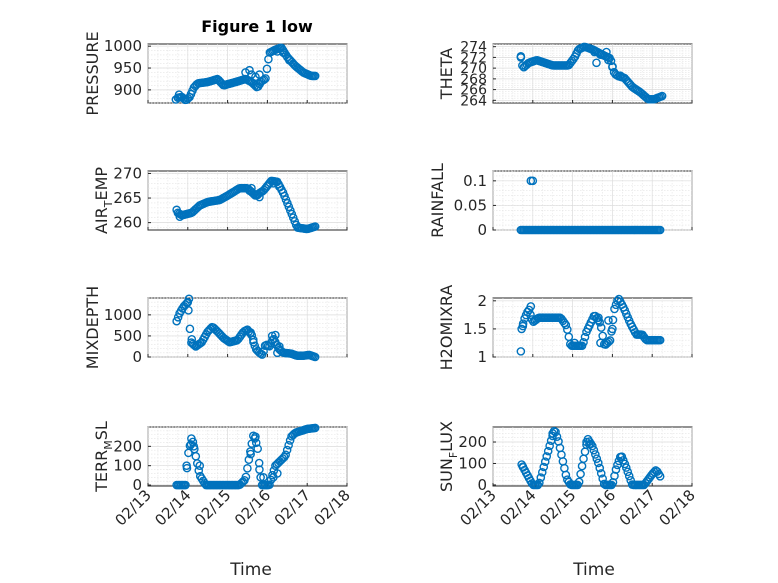 The width and height of the screenshot is (778, 583). I want to click on y-tick-label: 264, so click(473, 101).